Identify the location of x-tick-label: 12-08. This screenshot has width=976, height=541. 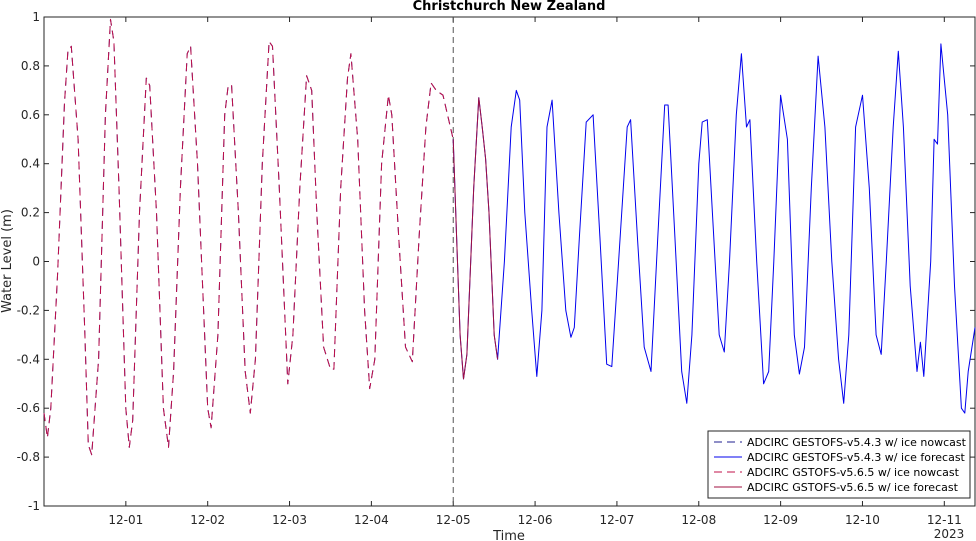
(698, 520).